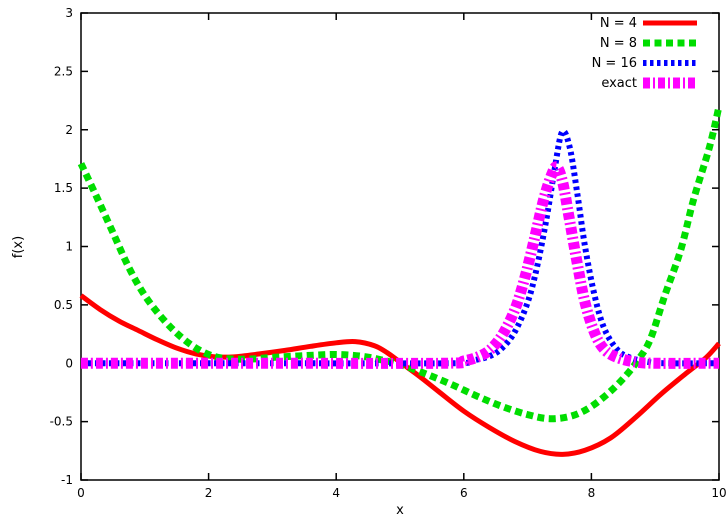  What do you see at coordinates (67, 480) in the screenshot?
I see `y-tick-label: -1` at bounding box center [67, 480].